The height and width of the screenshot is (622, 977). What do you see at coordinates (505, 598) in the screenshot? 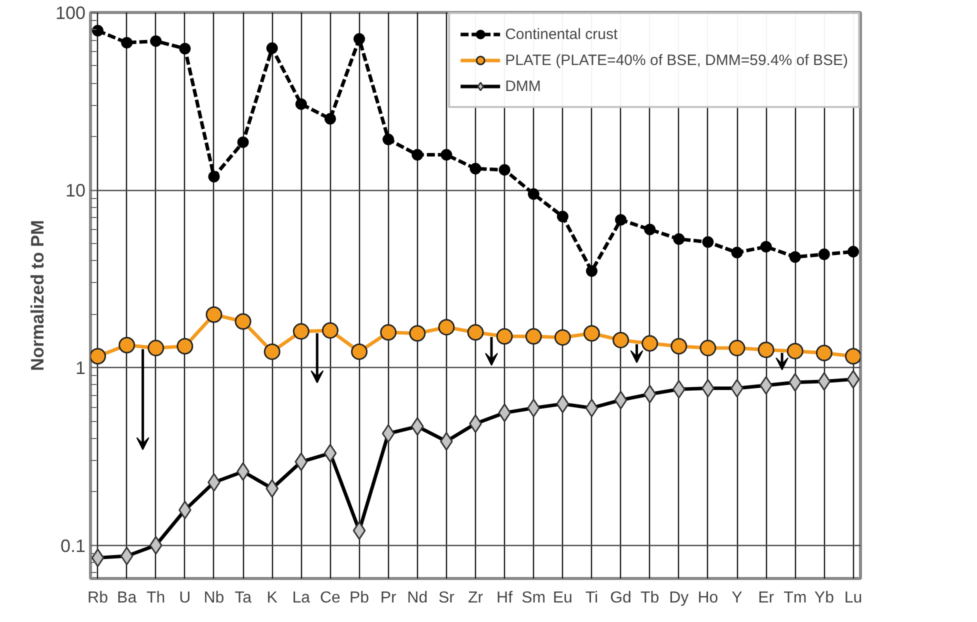
I see `x-tick-label: Hf` at bounding box center [505, 598].